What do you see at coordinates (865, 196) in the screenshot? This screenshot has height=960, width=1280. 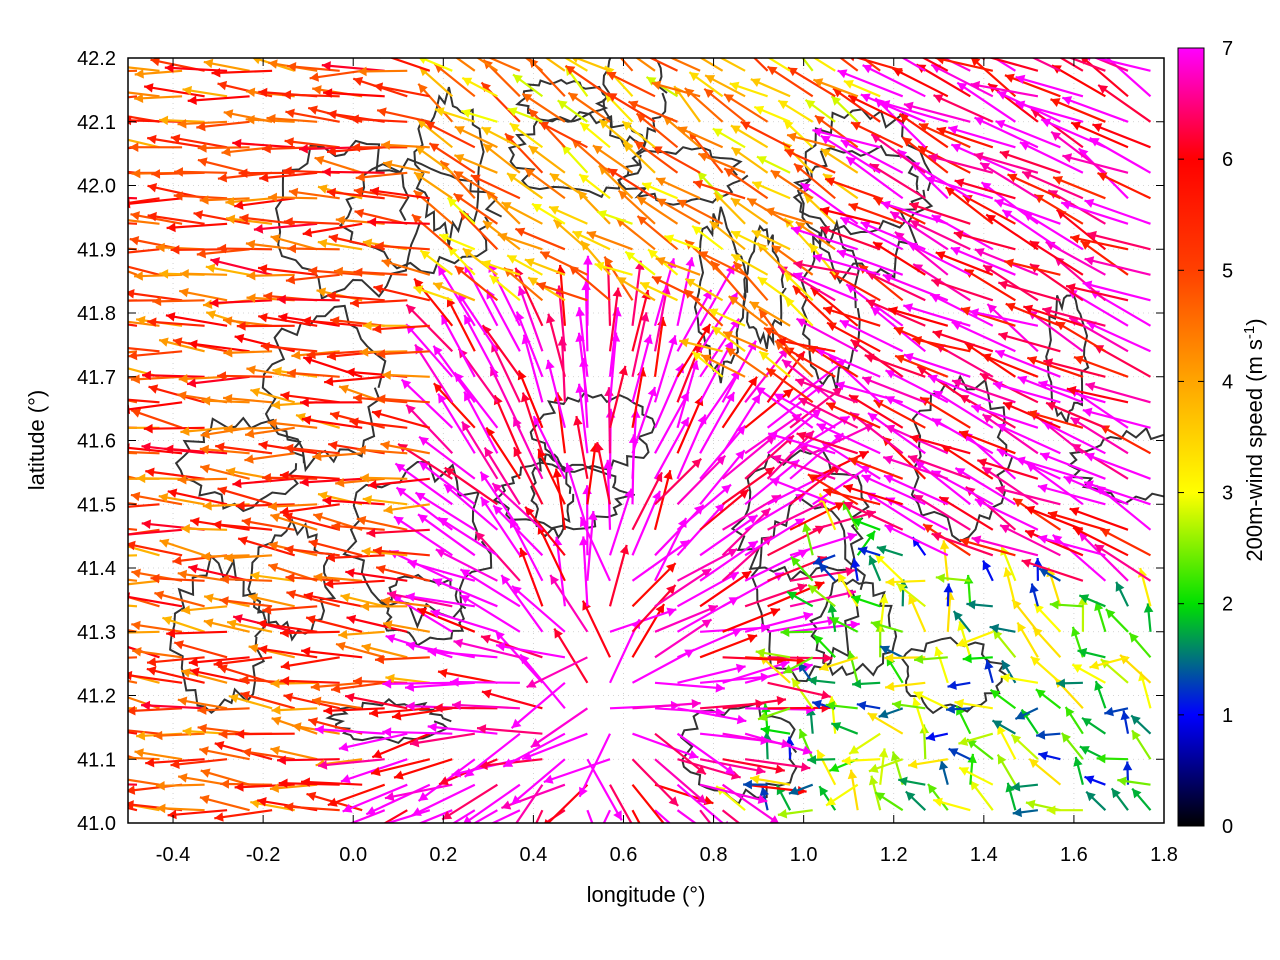 I see `contour-line` at bounding box center [865, 196].